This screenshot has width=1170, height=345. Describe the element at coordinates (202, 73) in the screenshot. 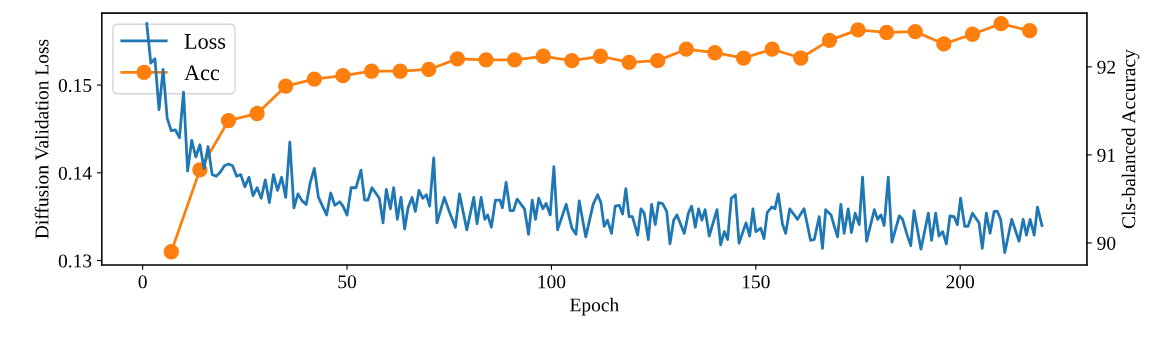

I see `legend-label: Acc` at that location.